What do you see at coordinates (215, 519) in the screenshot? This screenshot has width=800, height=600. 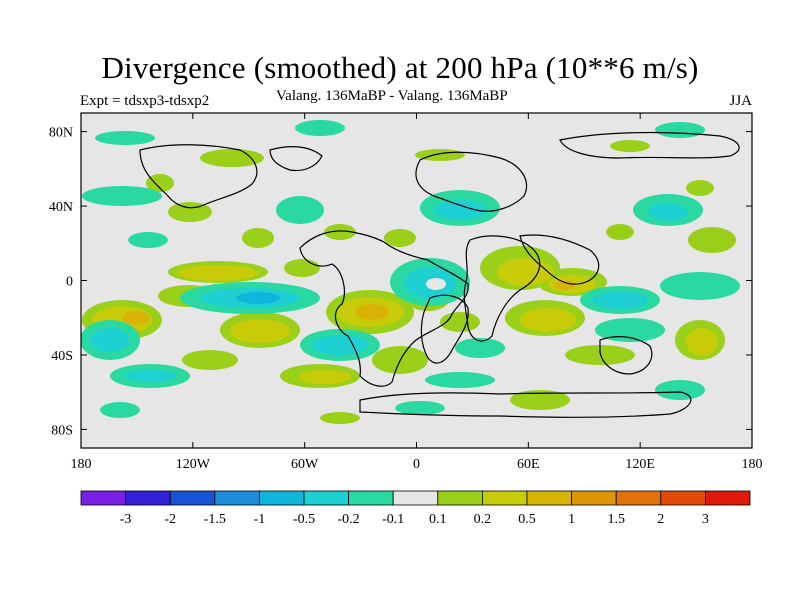 I see `colorbar-label: -1.5` at bounding box center [215, 519].